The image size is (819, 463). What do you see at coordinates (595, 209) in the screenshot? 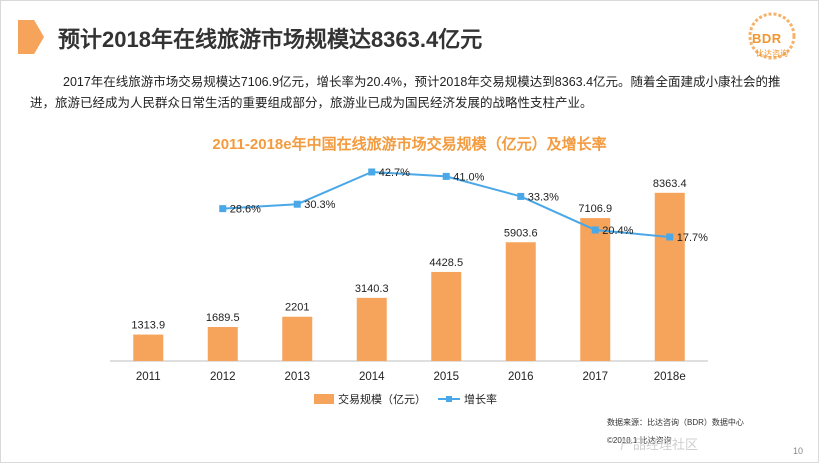
I see `bar-value-label: 7106.9` at bounding box center [595, 209].